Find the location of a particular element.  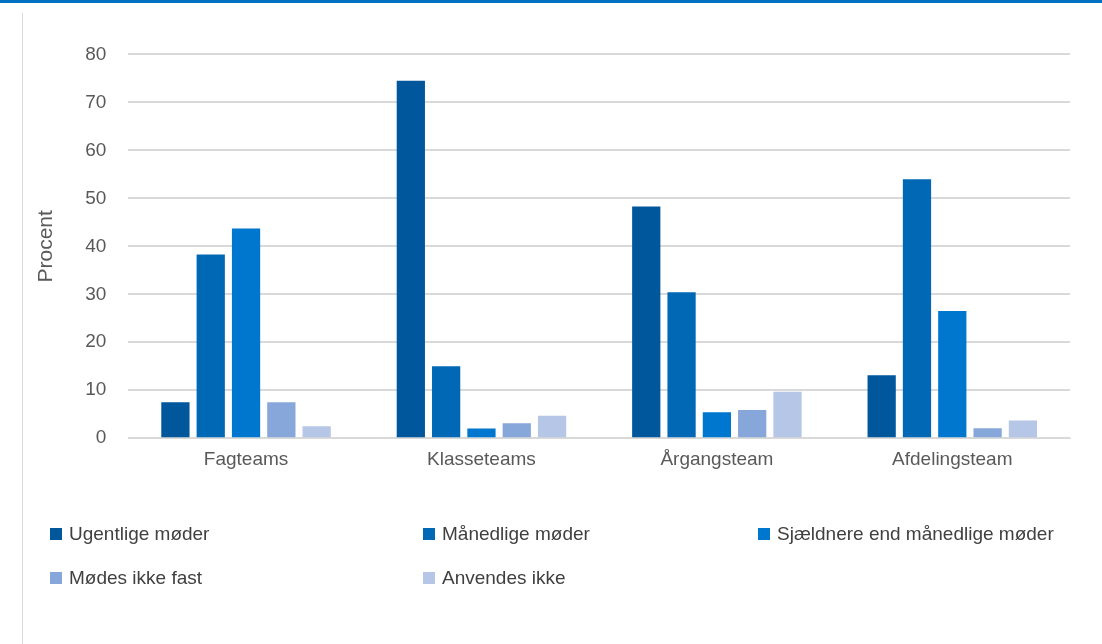

legend-label: Sjældnere end månedlige møder is located at coordinates (915, 534).